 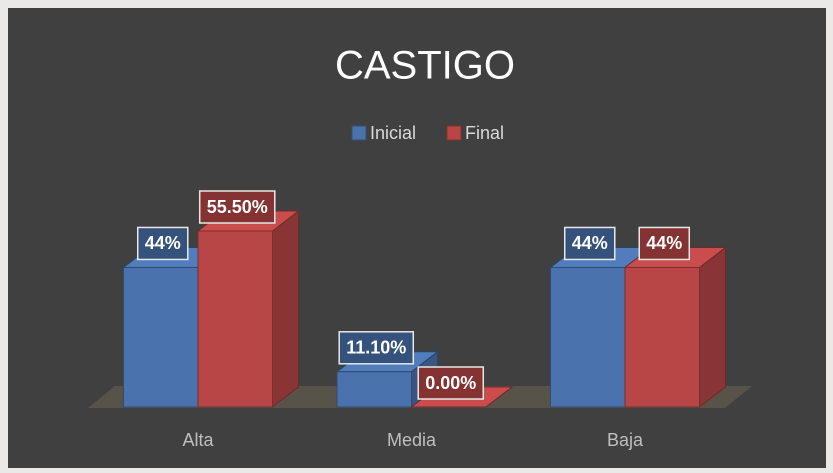 I want to click on chart-title: CASTIGO, so click(x=425, y=66).